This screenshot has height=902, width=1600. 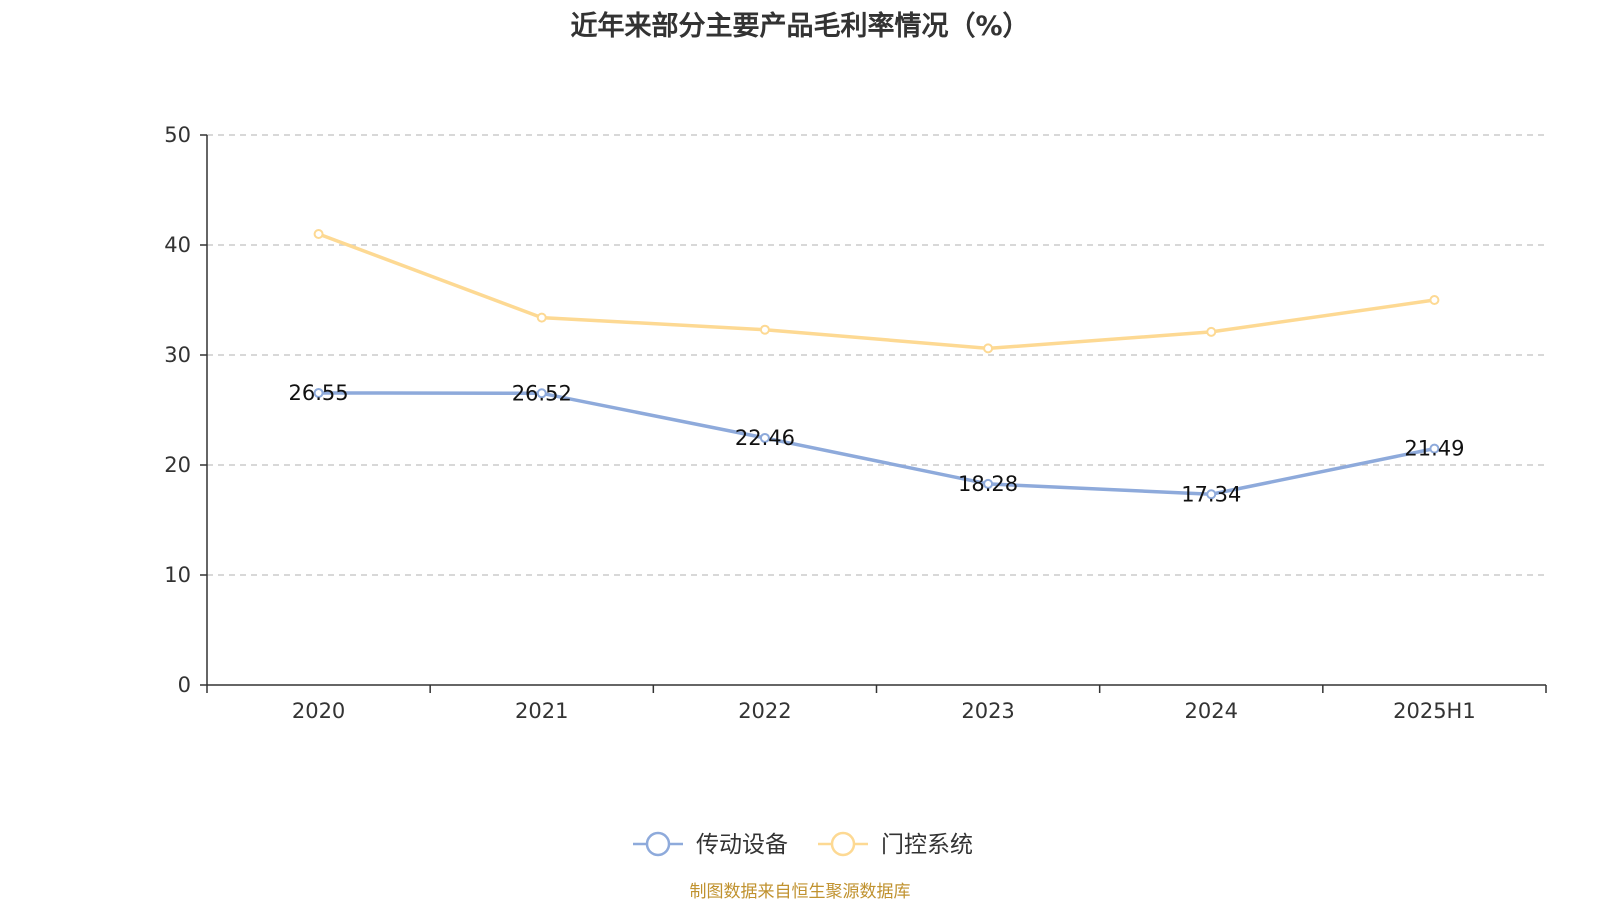 I want to click on data-label: 26.52, so click(x=542, y=393).